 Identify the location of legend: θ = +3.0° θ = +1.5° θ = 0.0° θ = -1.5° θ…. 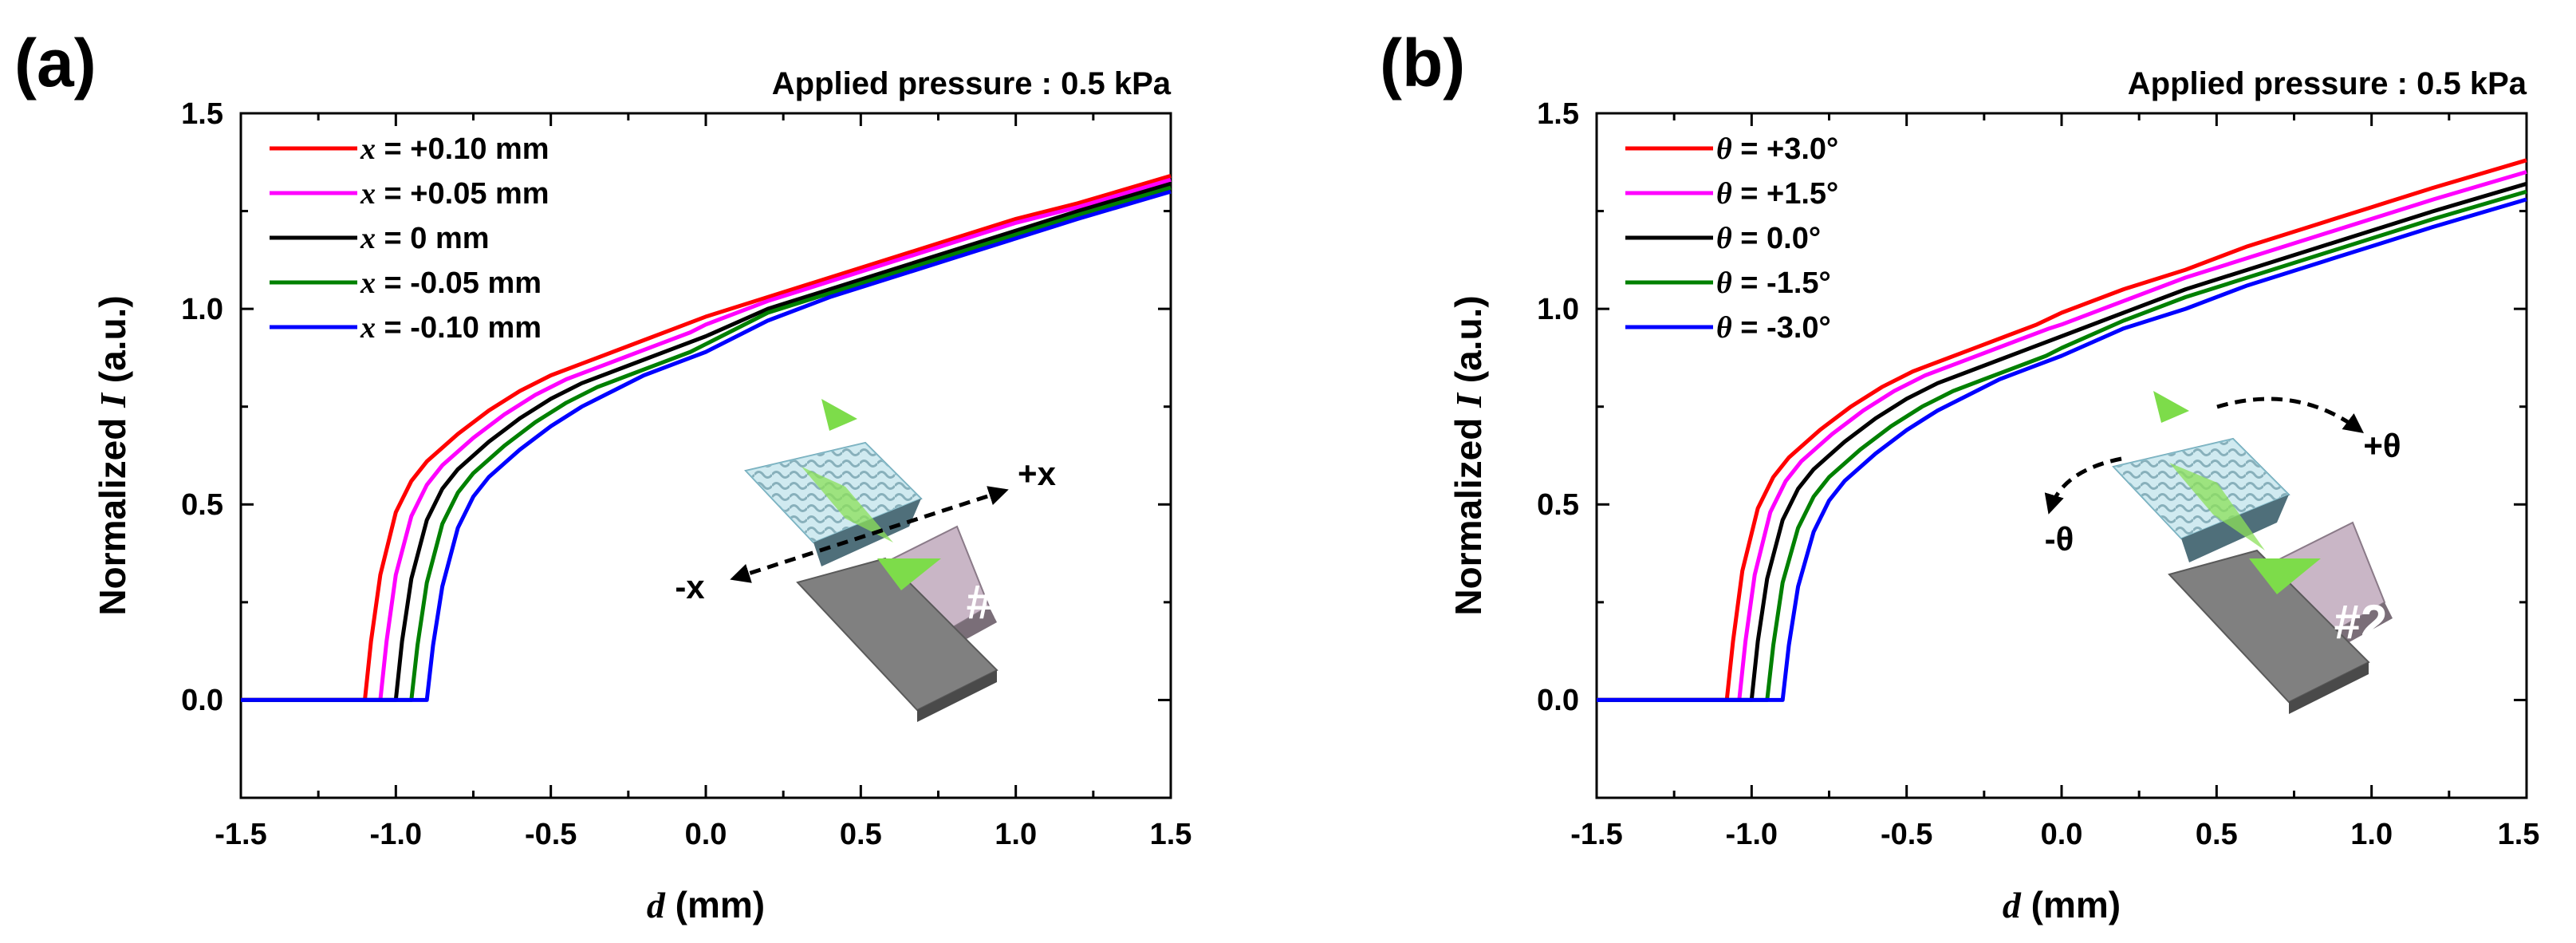
(1731, 239).